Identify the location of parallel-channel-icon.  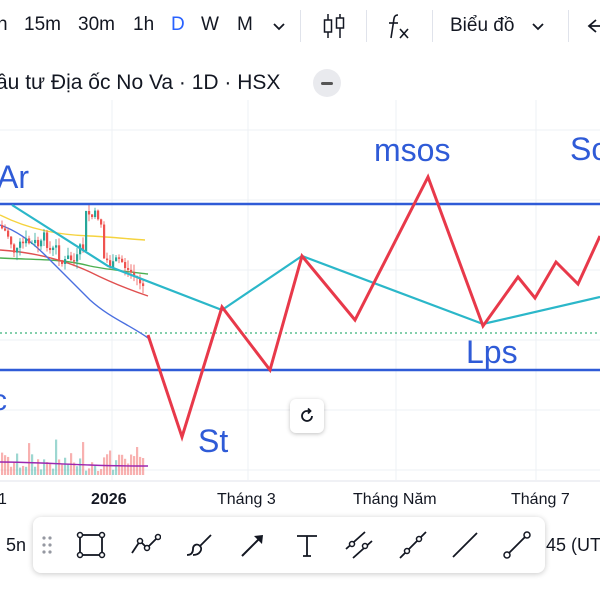
(359, 545).